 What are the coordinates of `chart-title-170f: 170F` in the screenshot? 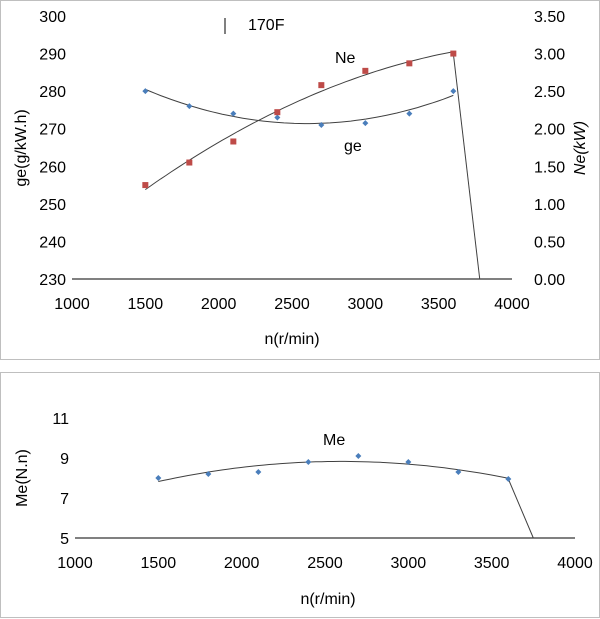 It's located at (266, 25).